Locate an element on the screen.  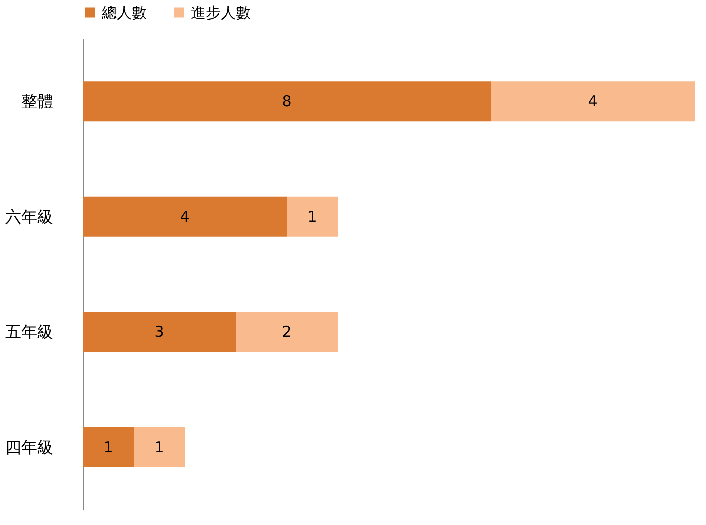
y-tick-label: 五年級 is located at coordinates (30, 332).